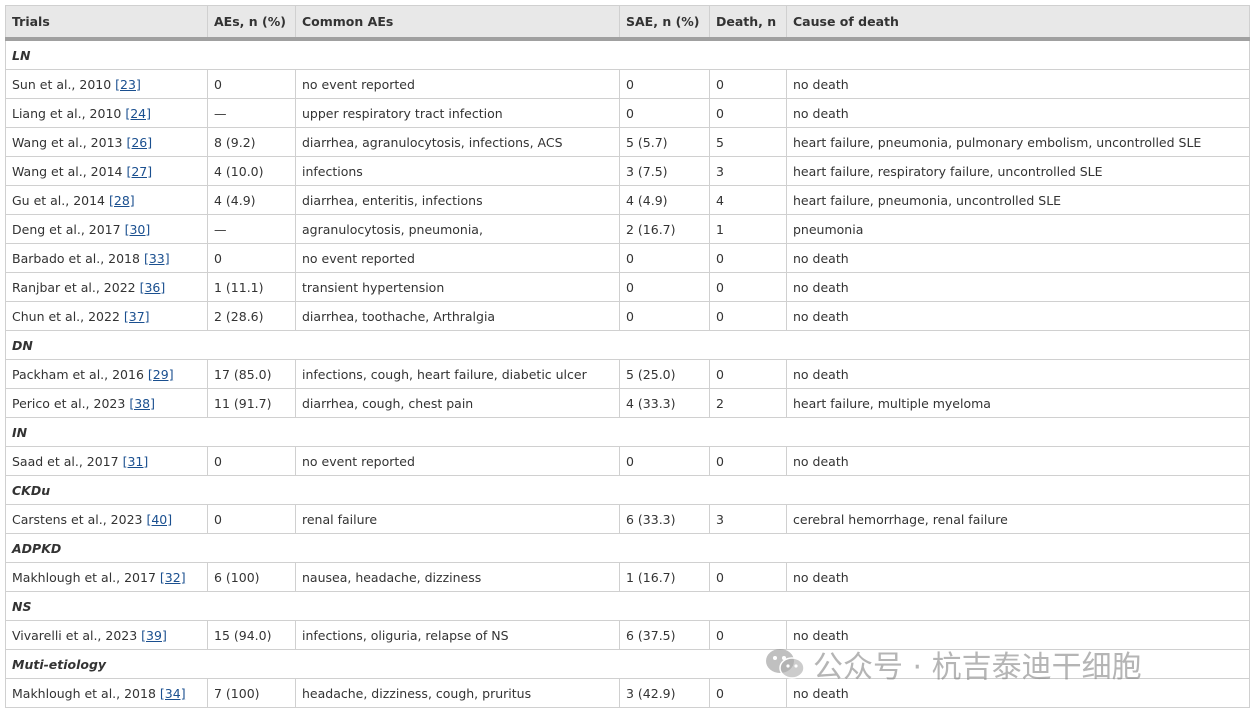 The image size is (1255, 714). Describe the element at coordinates (664, 229) in the screenshot. I see `sae-cell: 2 (16.7)` at that location.